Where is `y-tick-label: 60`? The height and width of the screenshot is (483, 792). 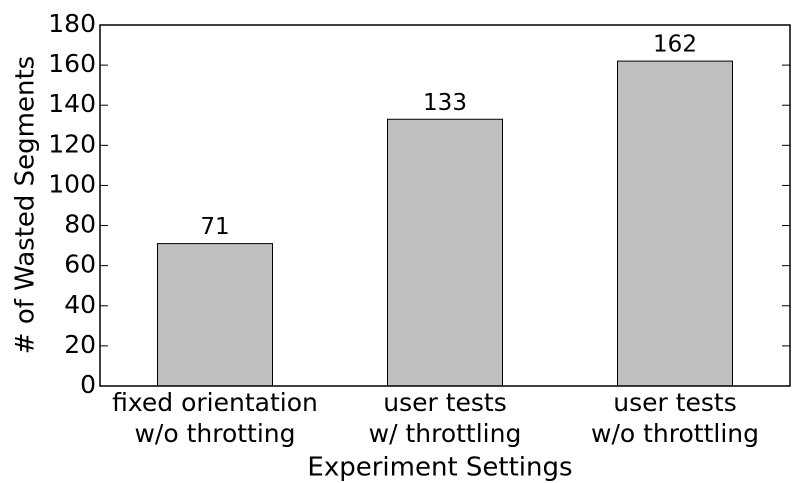 y-tick-label: 60 is located at coordinates (80, 264).